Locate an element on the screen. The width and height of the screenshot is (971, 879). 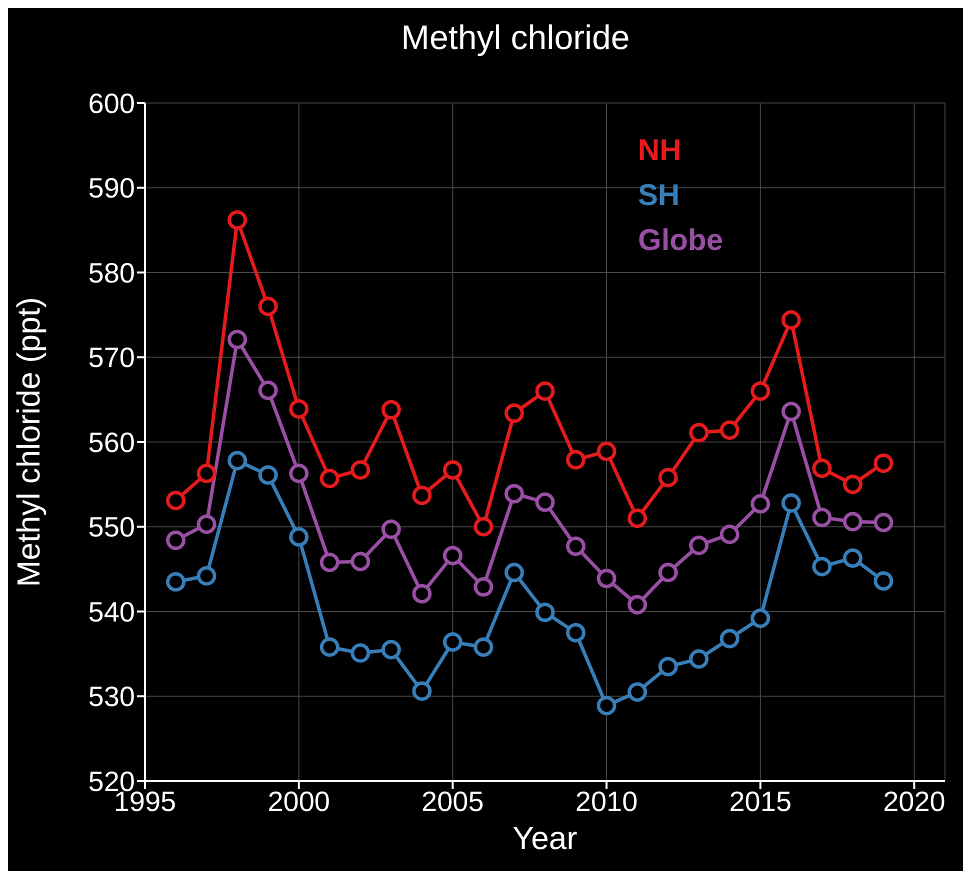
text: Globe is located at coordinates (681, 241).